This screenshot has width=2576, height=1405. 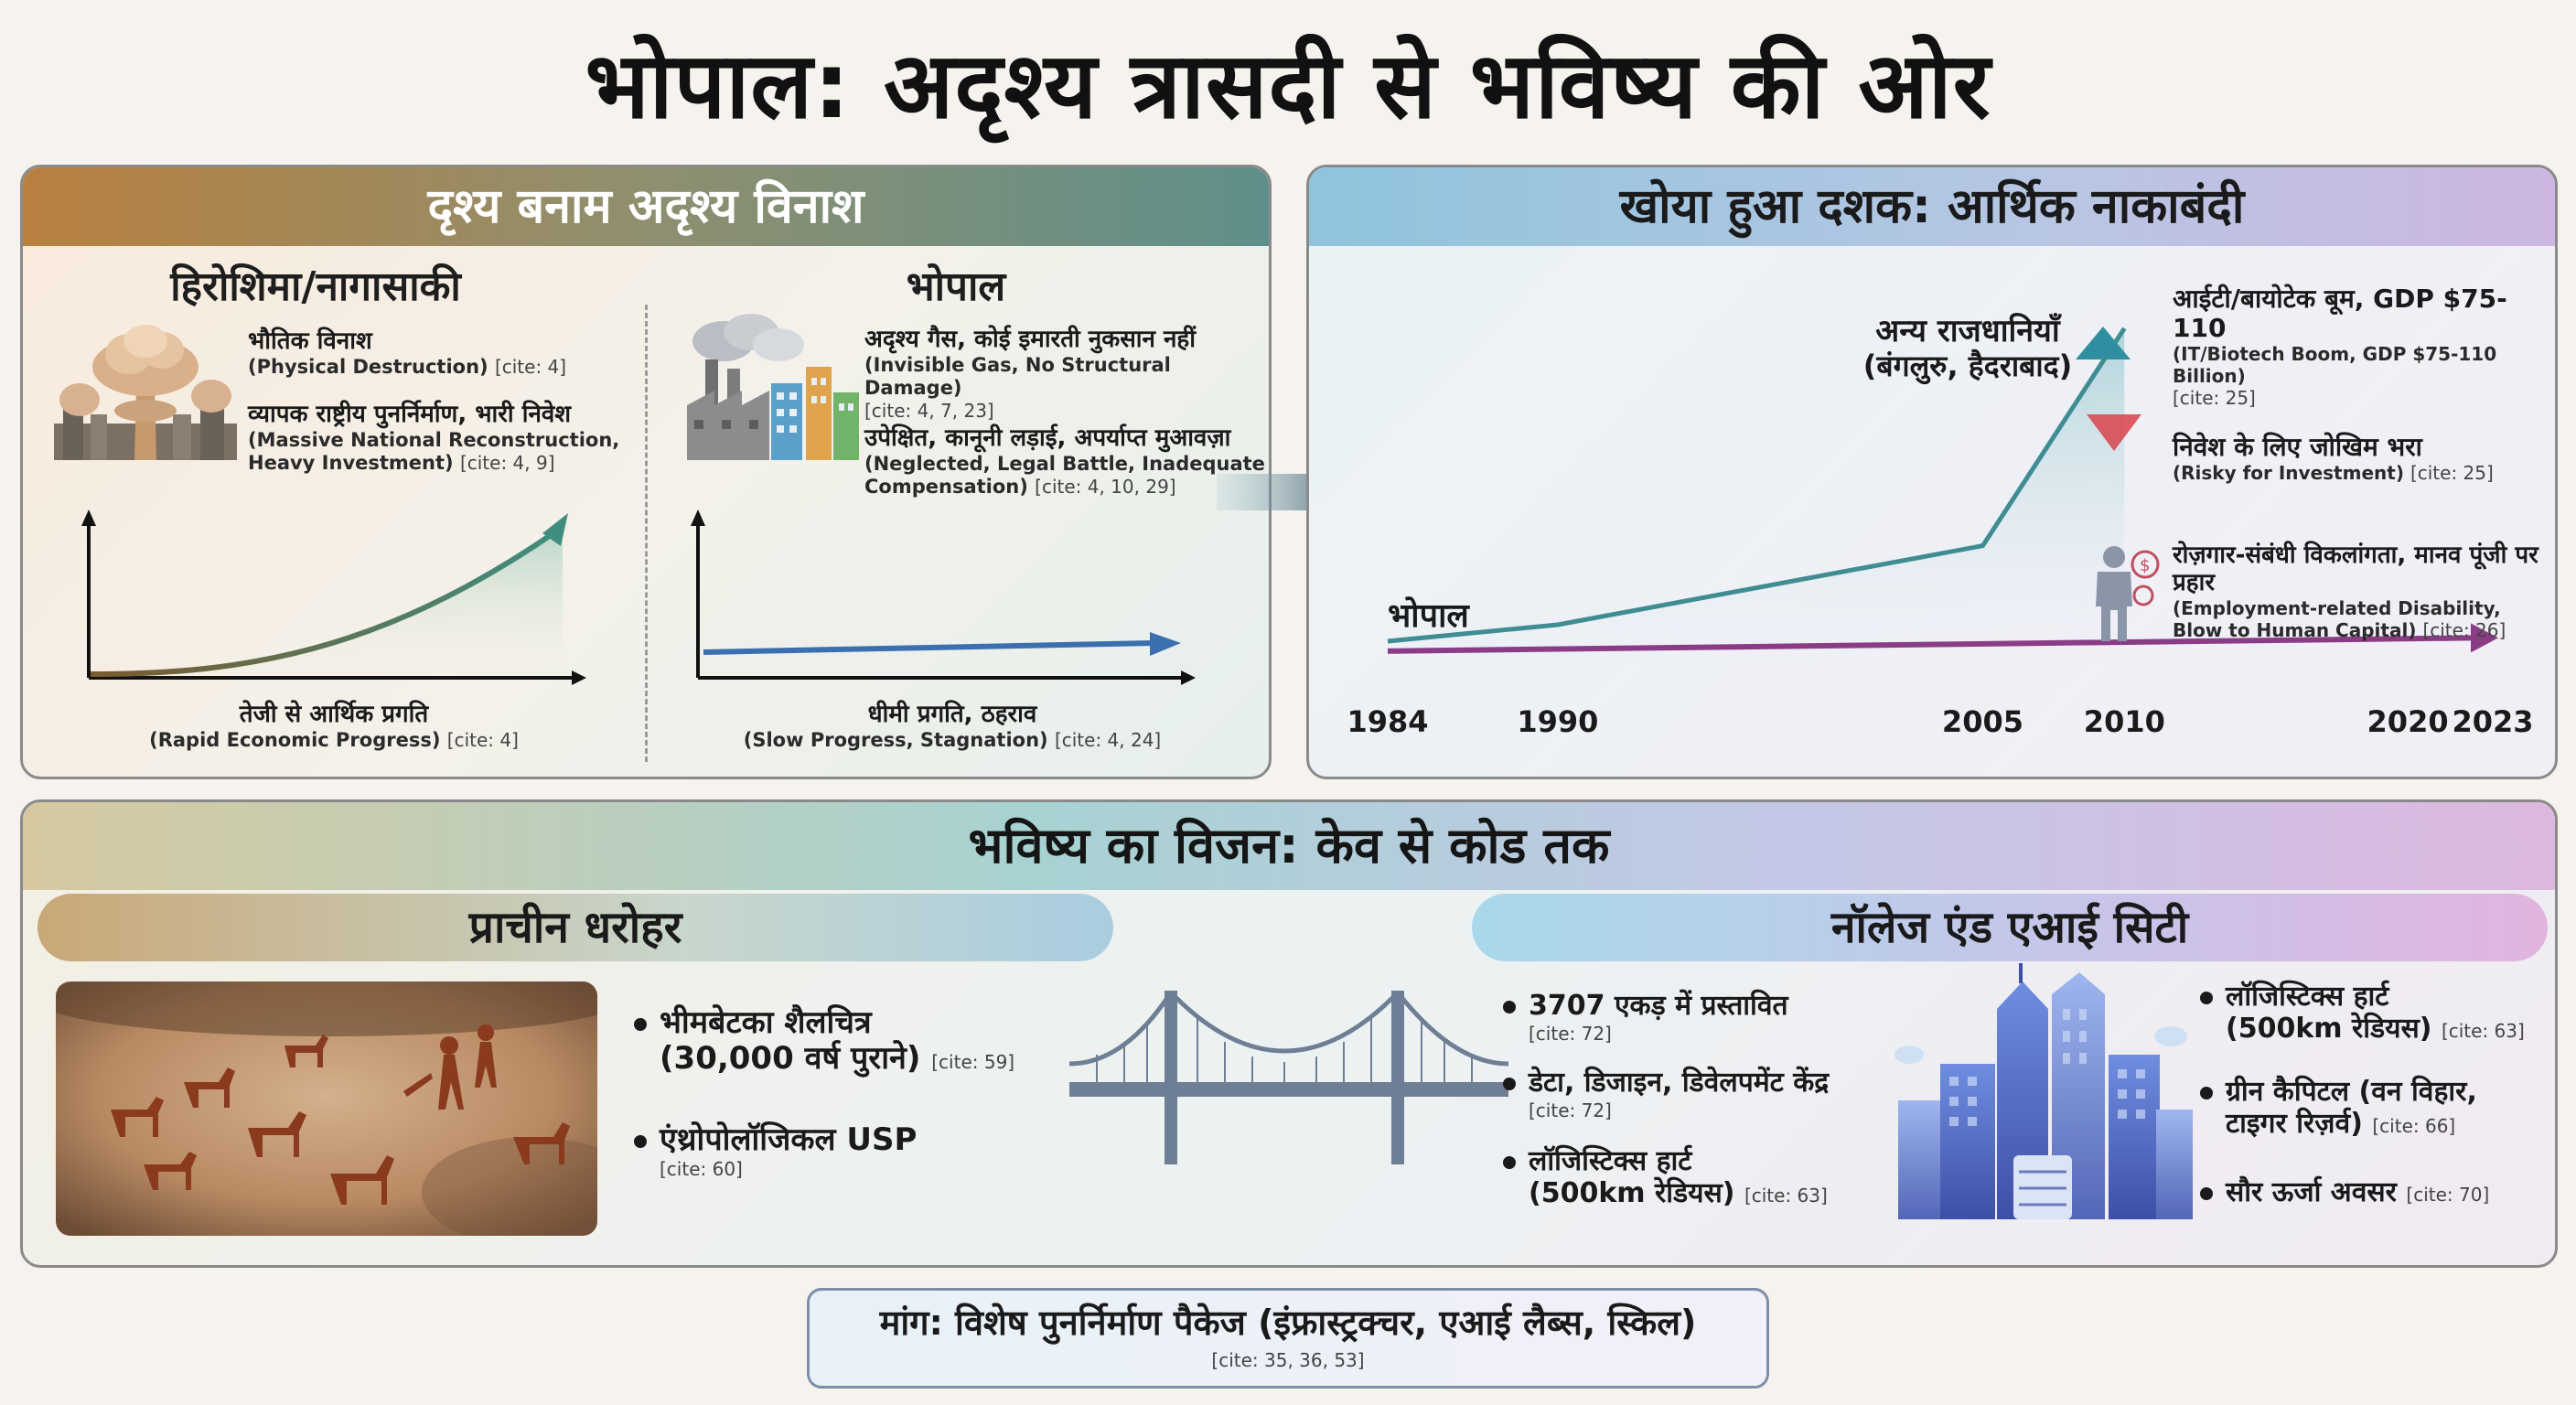 What do you see at coordinates (2104, 343) in the screenshot?
I see `rise-triangle-icon` at bounding box center [2104, 343].